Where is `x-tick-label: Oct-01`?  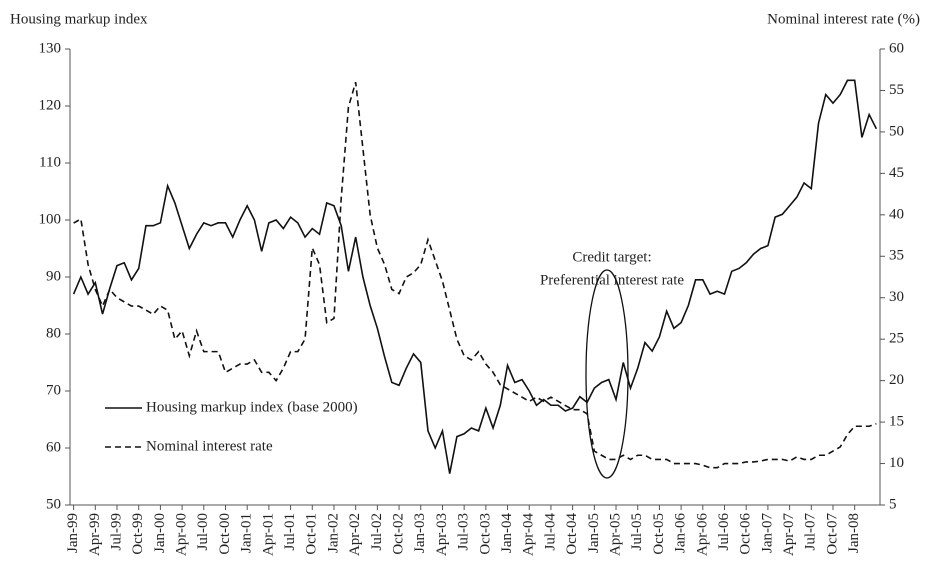 x-tick-label: Oct-01 is located at coordinates (312, 534).